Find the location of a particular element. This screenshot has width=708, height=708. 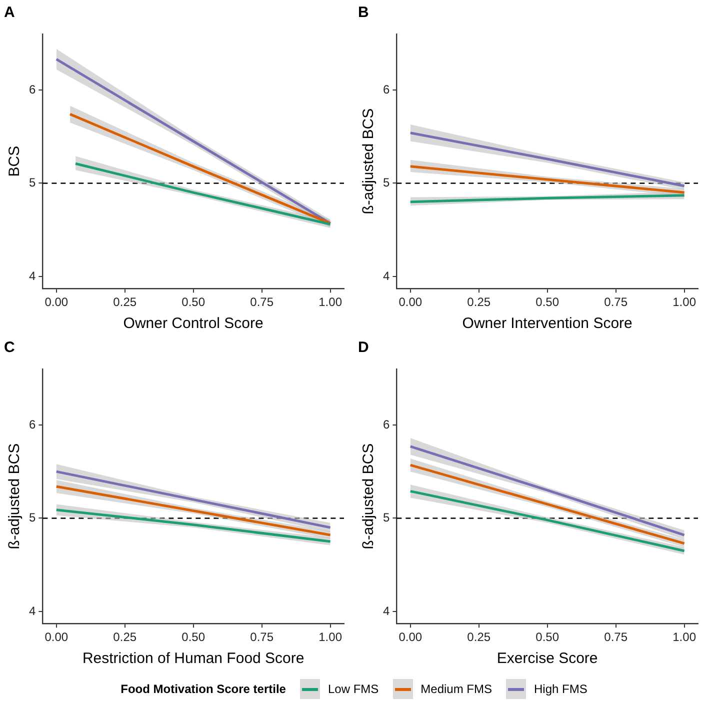

x-axis-title: Restriction of Human Food Score is located at coordinates (193, 659).